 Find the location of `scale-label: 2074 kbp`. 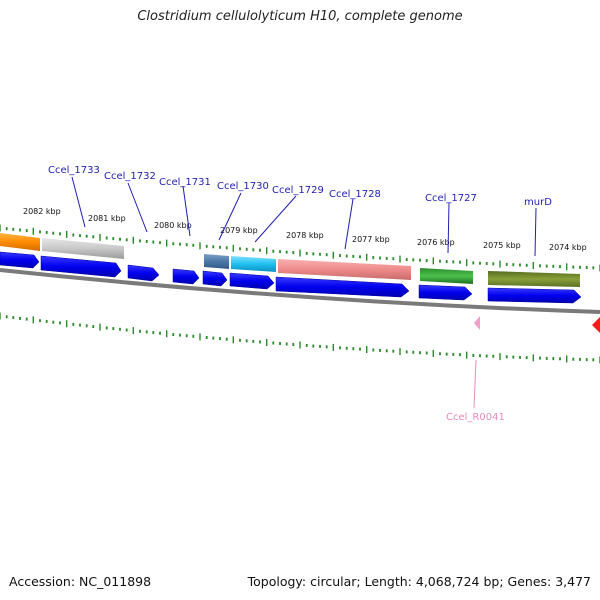

scale-label: 2074 kbp is located at coordinates (568, 247).